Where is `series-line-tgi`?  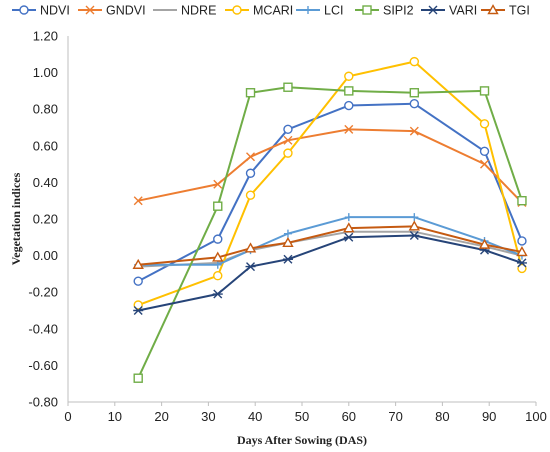 series-line-tgi is located at coordinates (330, 245).